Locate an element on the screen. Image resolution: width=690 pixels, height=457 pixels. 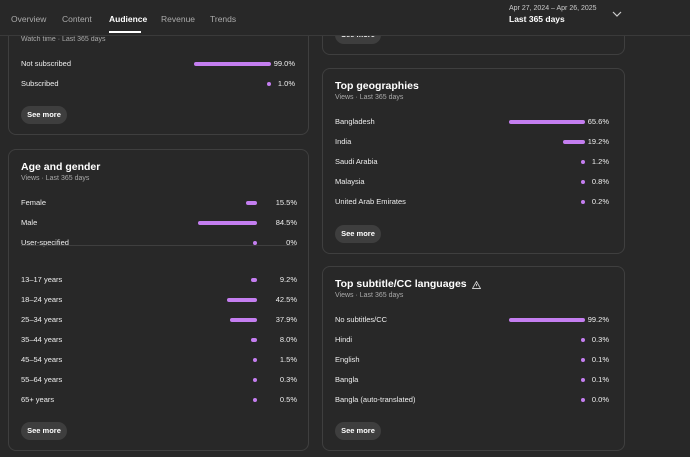
value-label: 37.9% is located at coordinates (286, 319).